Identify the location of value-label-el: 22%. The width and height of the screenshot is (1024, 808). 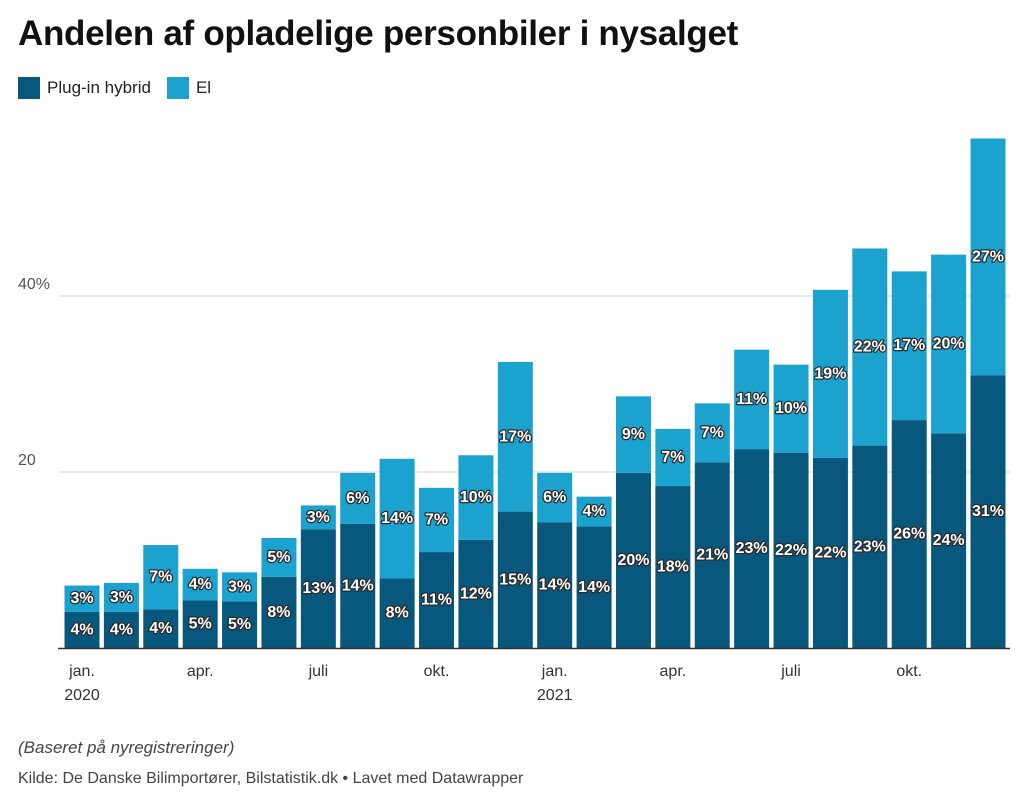
(870, 347).